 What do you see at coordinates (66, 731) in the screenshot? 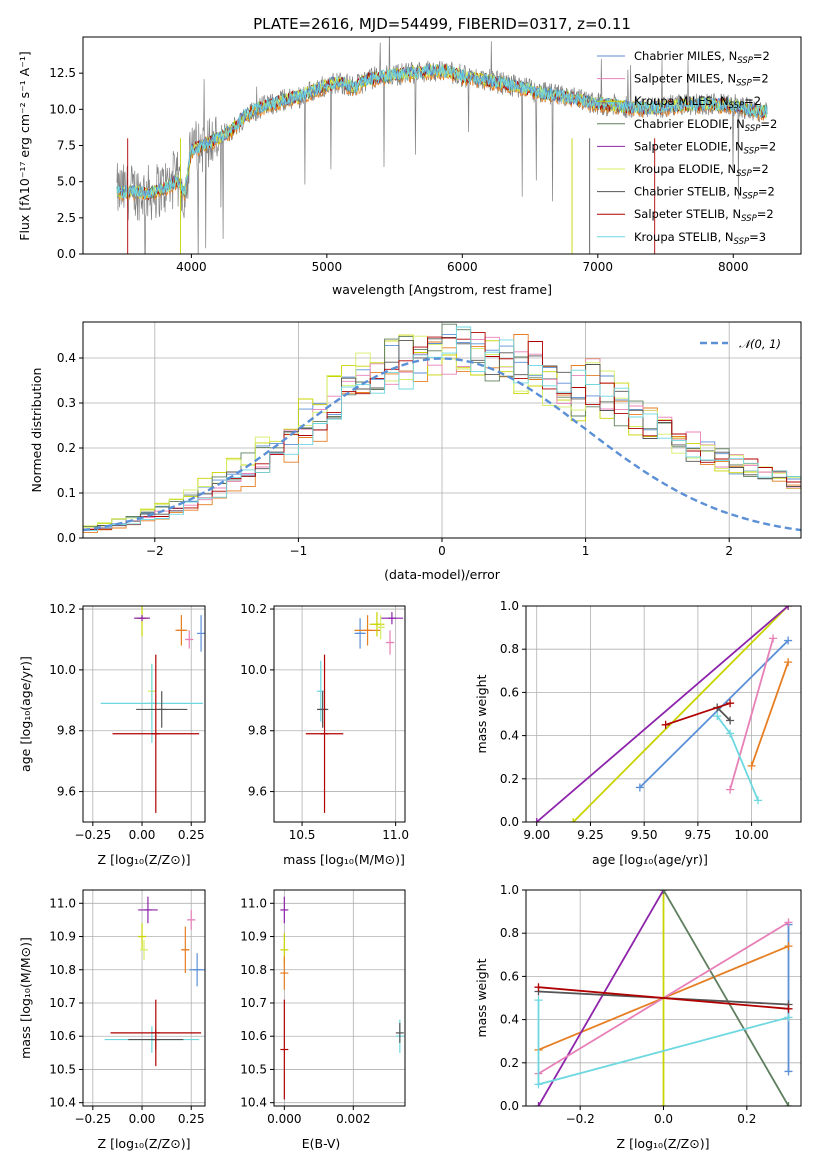
I see `age_vs_Z-ytick-label: 9.8` at bounding box center [66, 731].